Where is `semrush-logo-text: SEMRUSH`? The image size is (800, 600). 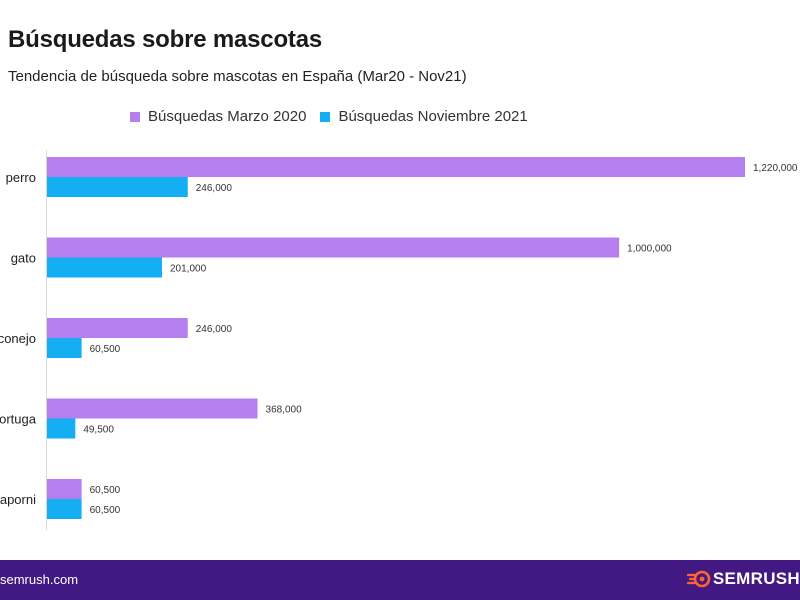
semrush-logo-text: SEMRUSH is located at coordinates (756, 578).